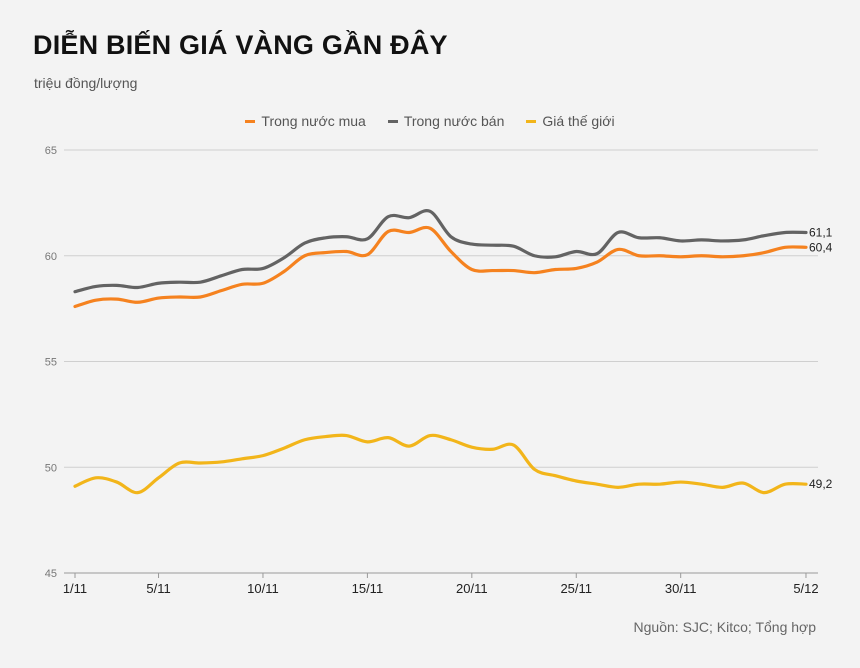  Describe the element at coordinates (51, 363) in the screenshot. I see `y-tick-label: 55` at that location.